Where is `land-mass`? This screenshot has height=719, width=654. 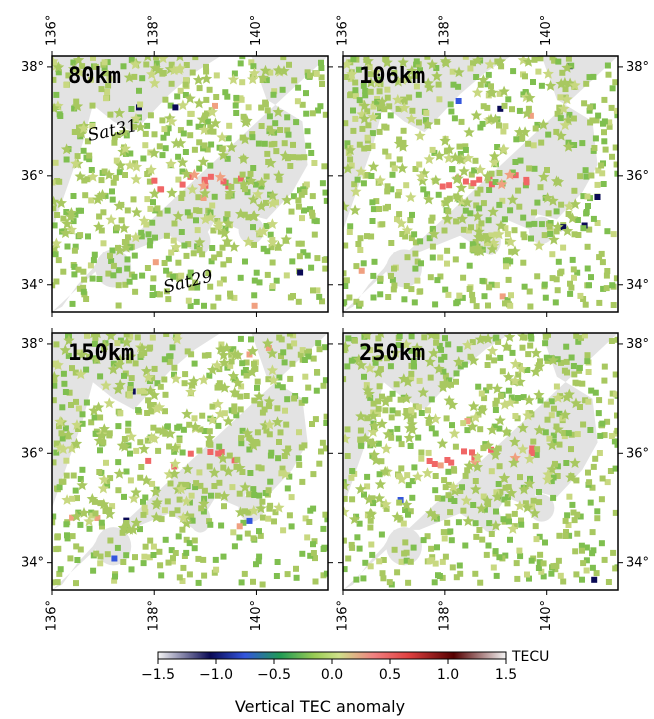
land-mass is located at coordinates (404, 546).